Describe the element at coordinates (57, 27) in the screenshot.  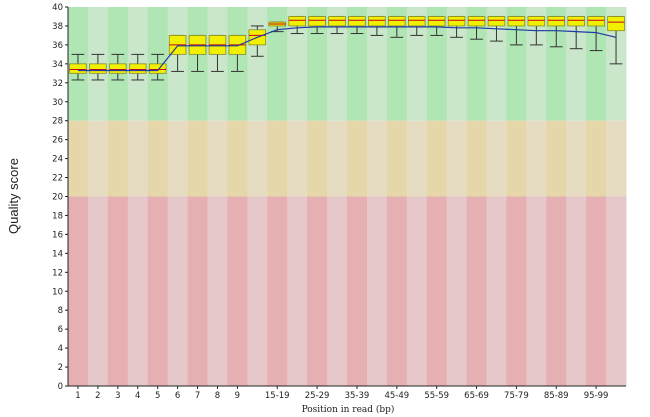
I see `y-tick-label: 38` at that location.